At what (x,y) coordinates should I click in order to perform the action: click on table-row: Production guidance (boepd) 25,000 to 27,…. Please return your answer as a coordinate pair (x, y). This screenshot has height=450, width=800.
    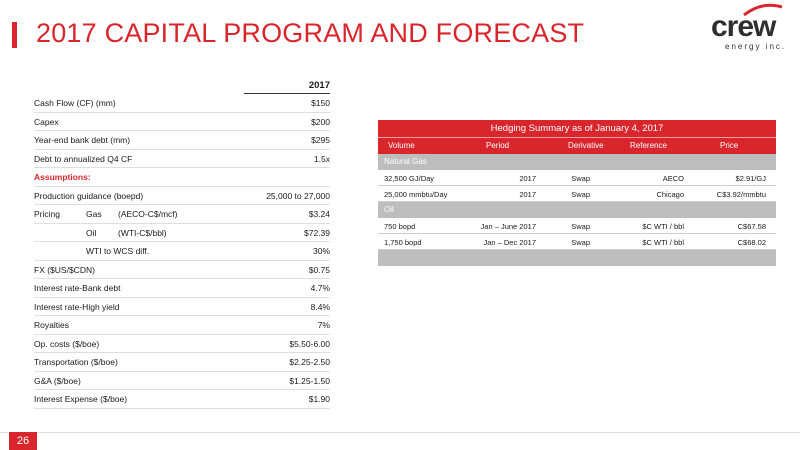
    Looking at the image, I should click on (182, 196).